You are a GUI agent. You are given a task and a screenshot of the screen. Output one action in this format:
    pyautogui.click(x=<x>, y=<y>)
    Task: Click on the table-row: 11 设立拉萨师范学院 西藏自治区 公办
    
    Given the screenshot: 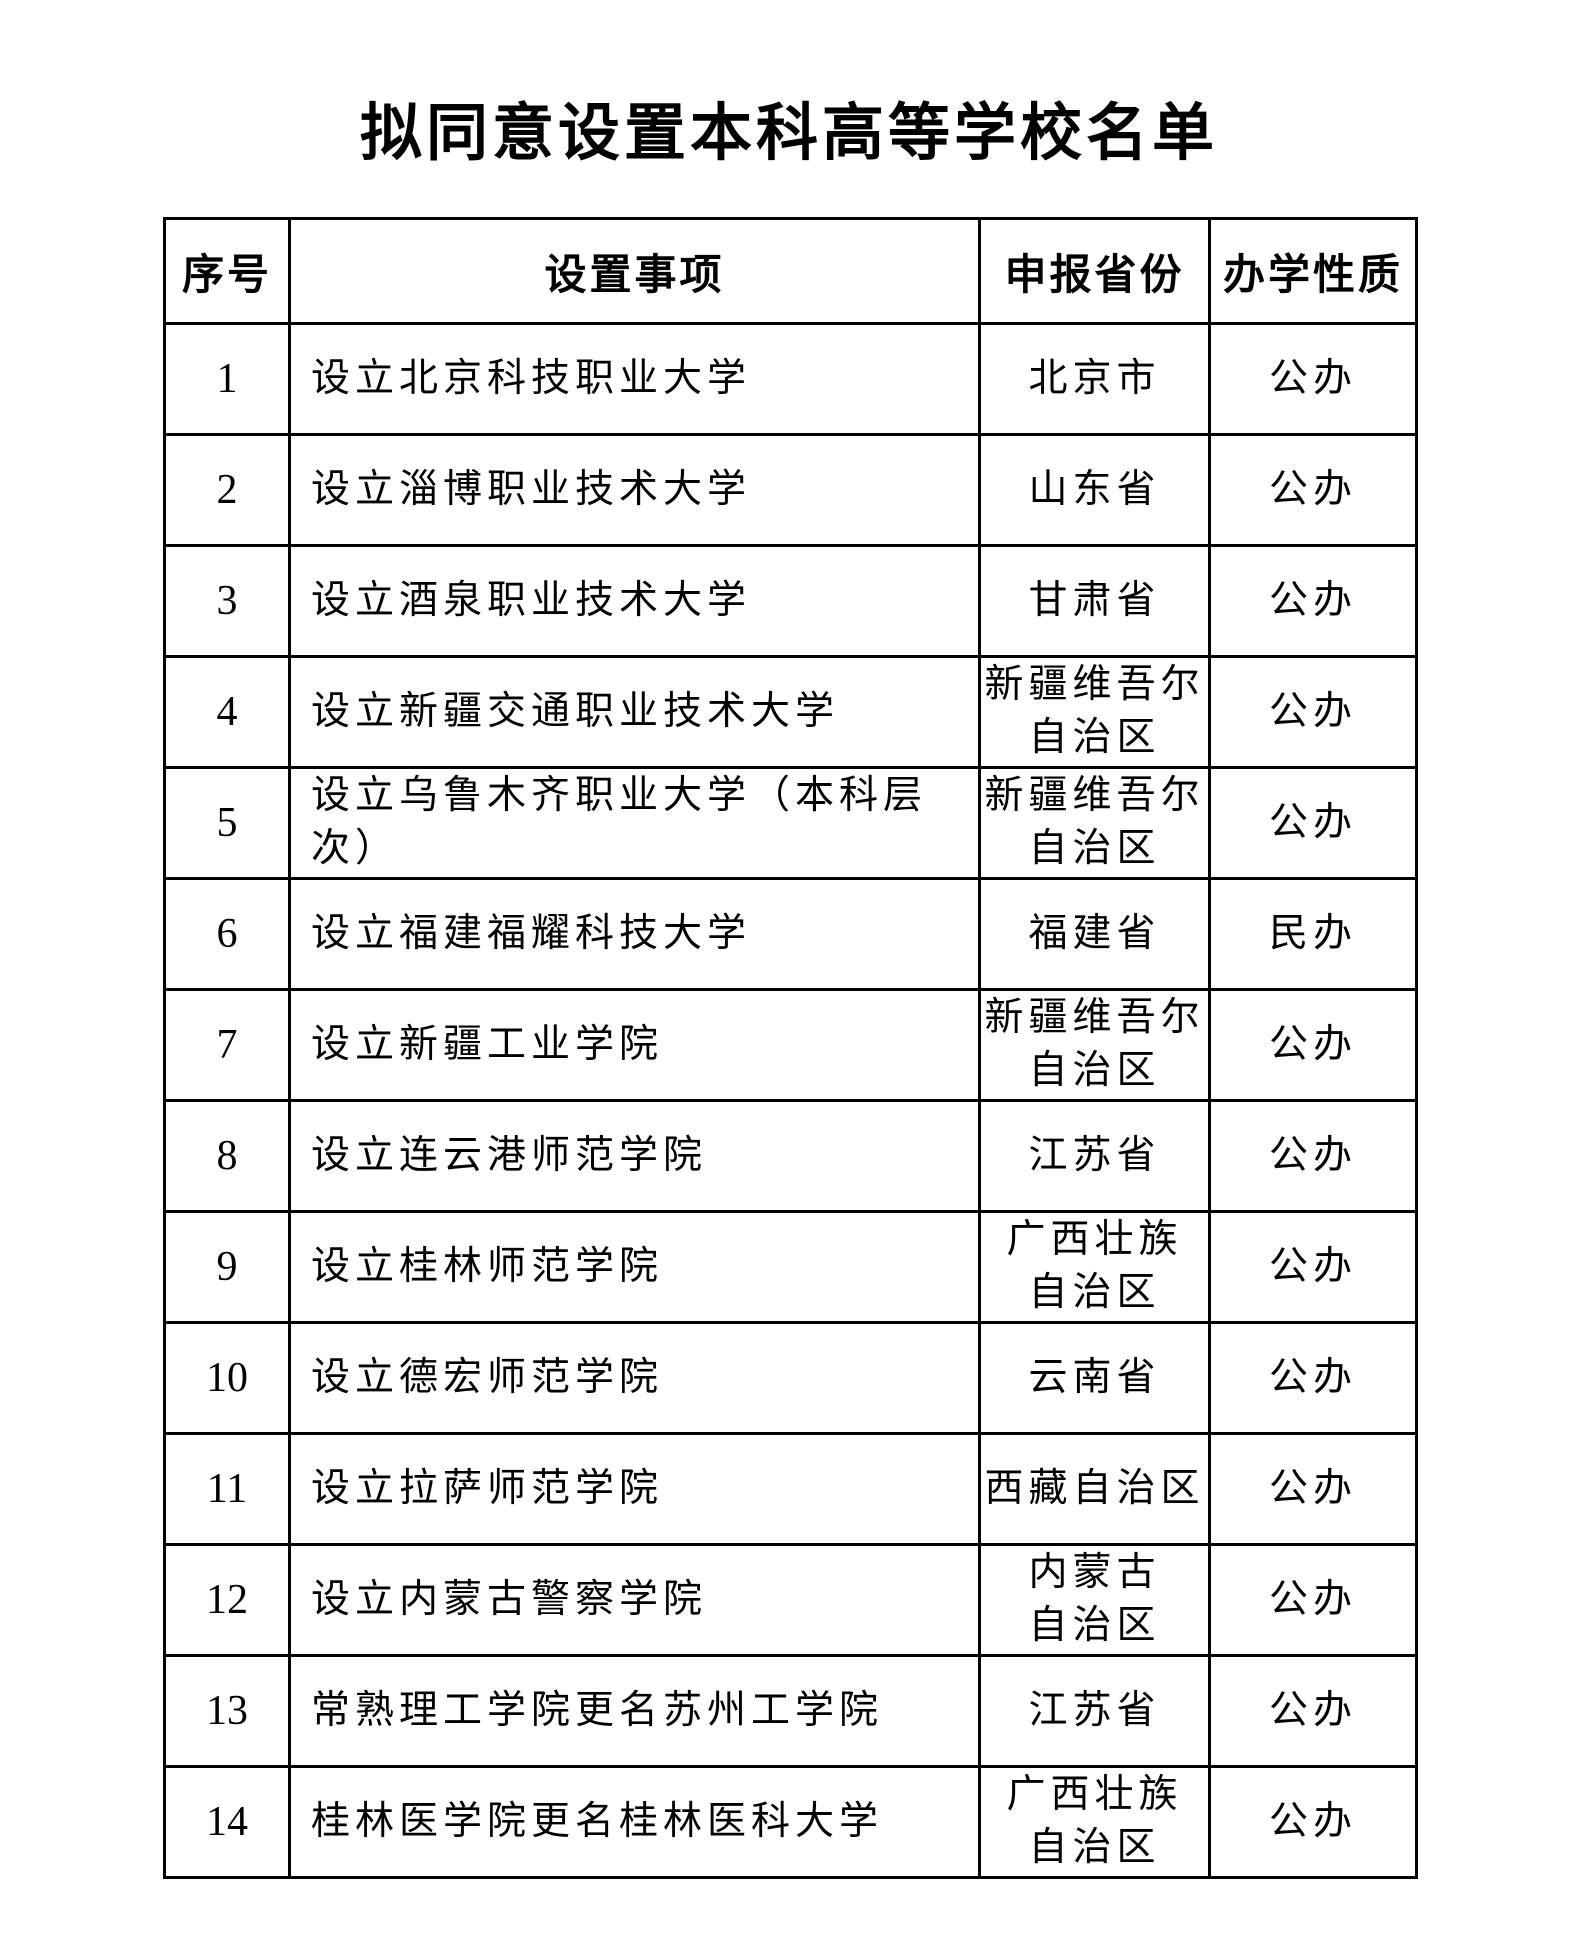 What is the action you would take?
    pyautogui.click(x=790, y=1489)
    